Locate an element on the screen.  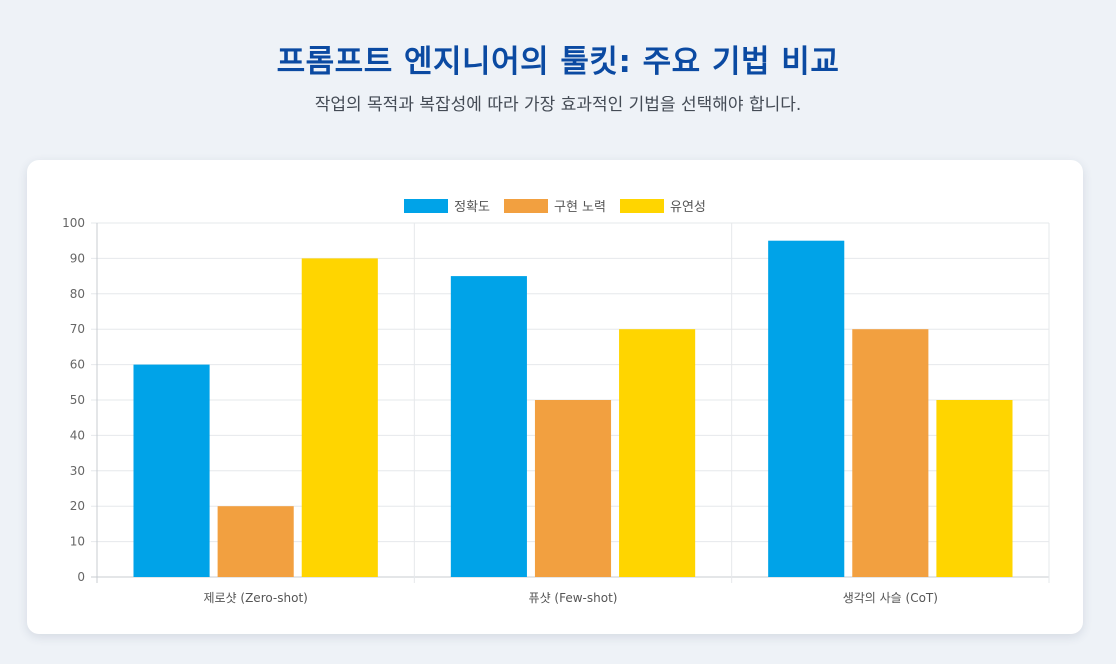
y-tick-label: 40 is located at coordinates (77, 435).